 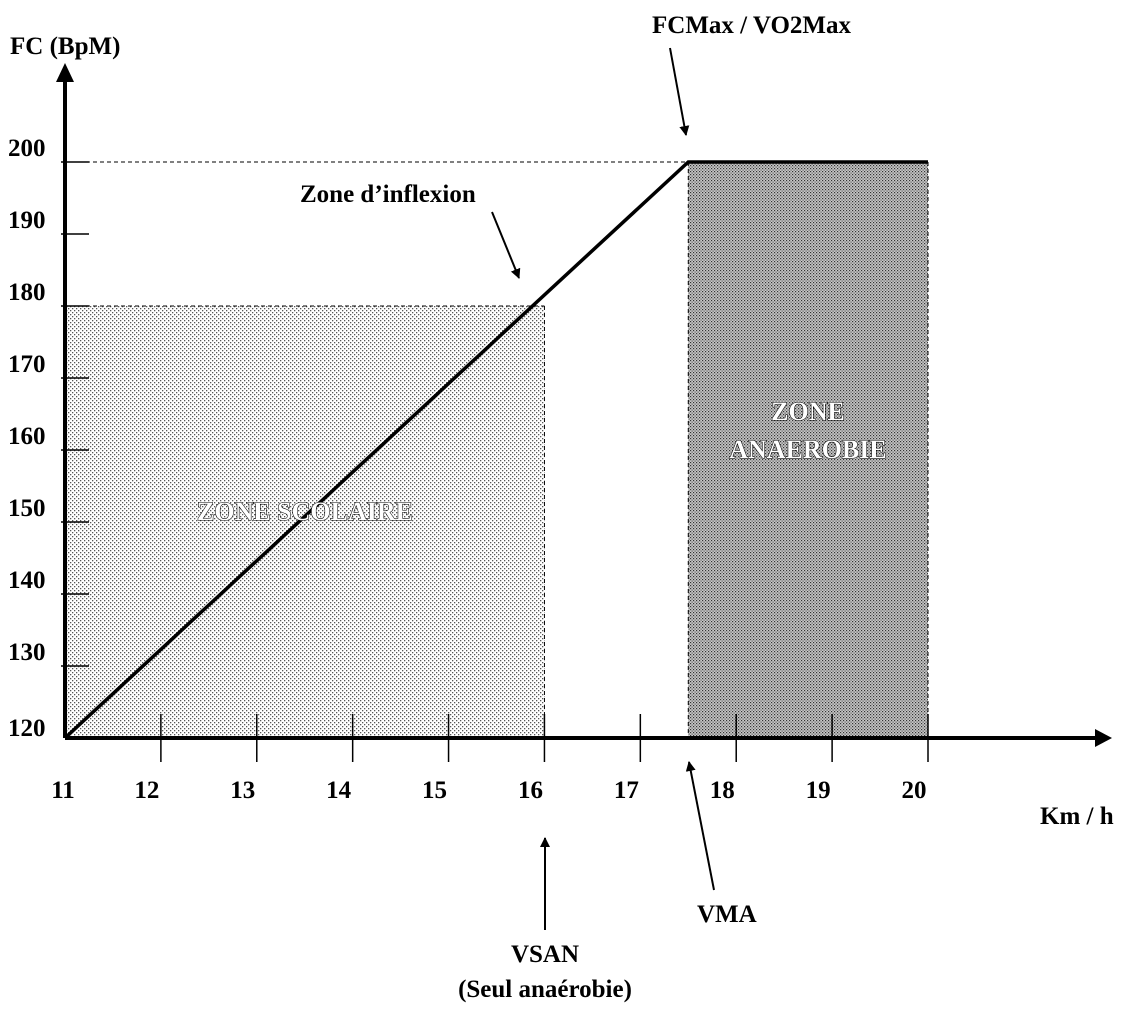 What do you see at coordinates (27, 652) in the screenshot?
I see `y-tick-label-130: 130` at bounding box center [27, 652].